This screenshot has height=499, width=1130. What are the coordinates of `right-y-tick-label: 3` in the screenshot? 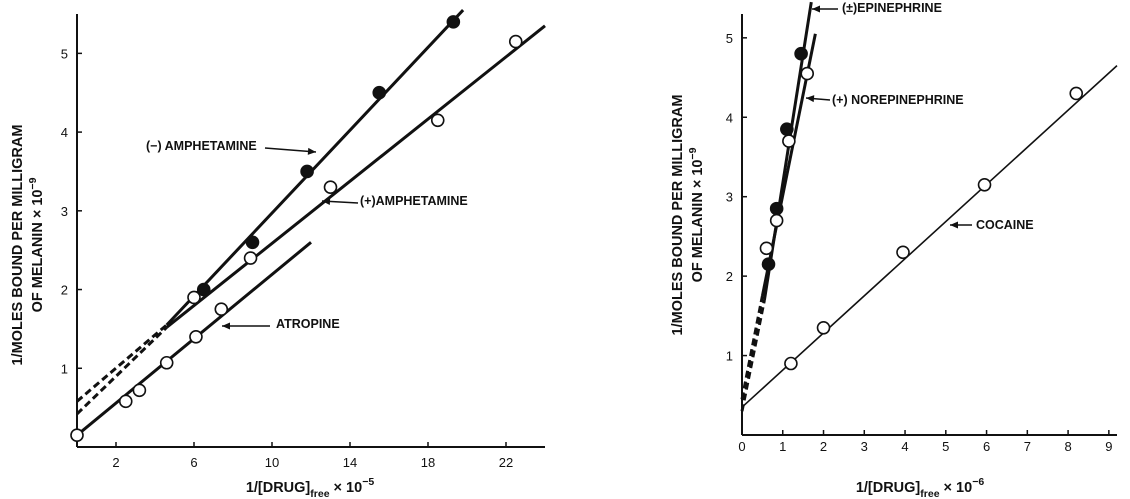 It's located at (729, 197).